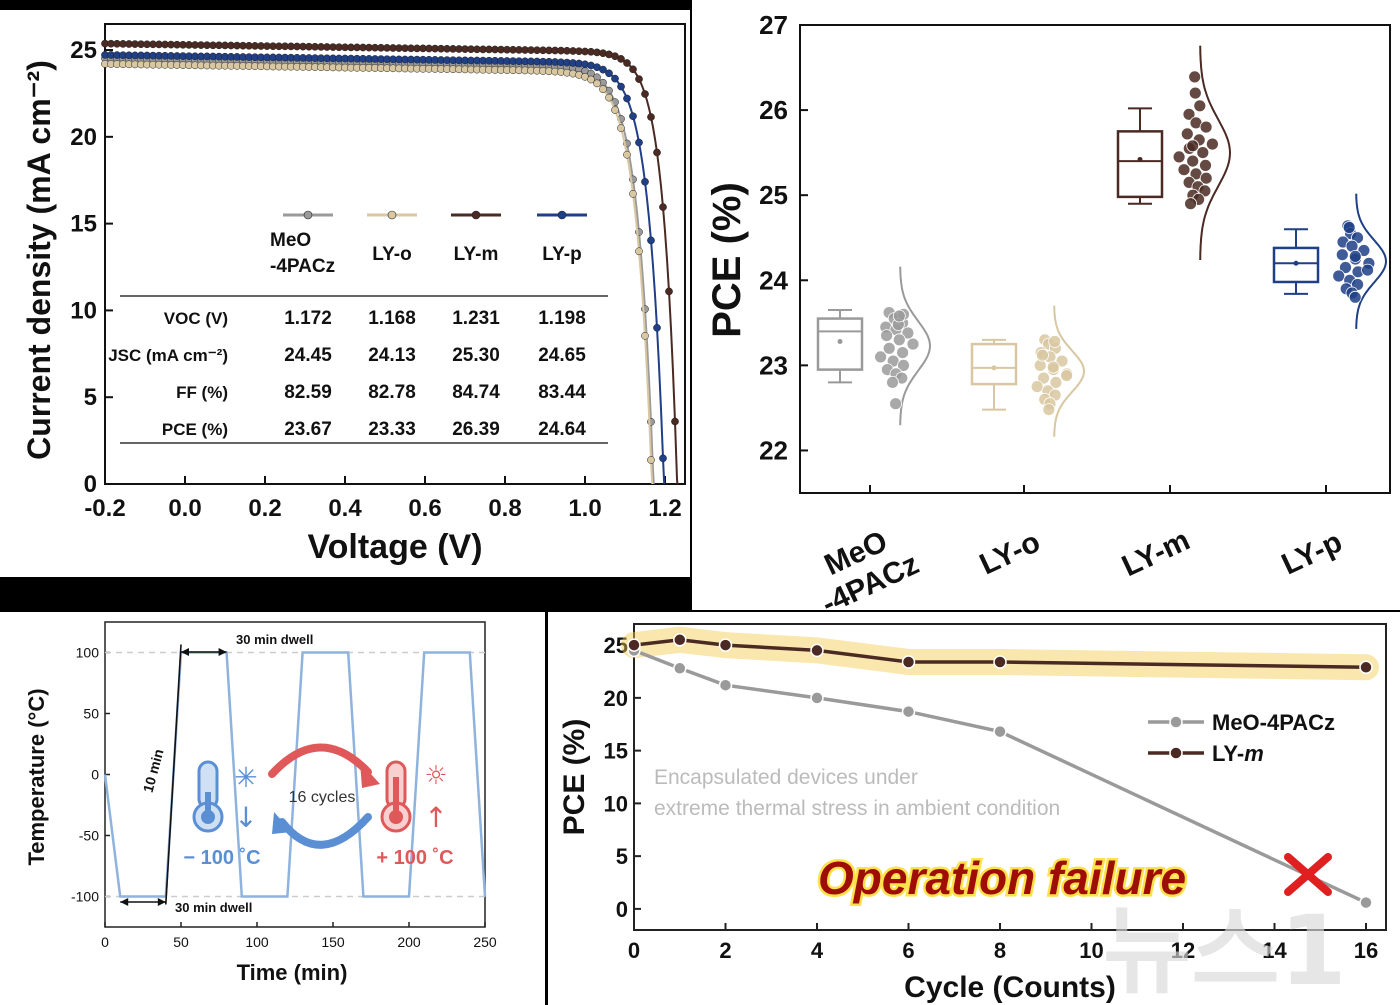  I want to click on stab-y-tick-label: 0, so click(622, 909).